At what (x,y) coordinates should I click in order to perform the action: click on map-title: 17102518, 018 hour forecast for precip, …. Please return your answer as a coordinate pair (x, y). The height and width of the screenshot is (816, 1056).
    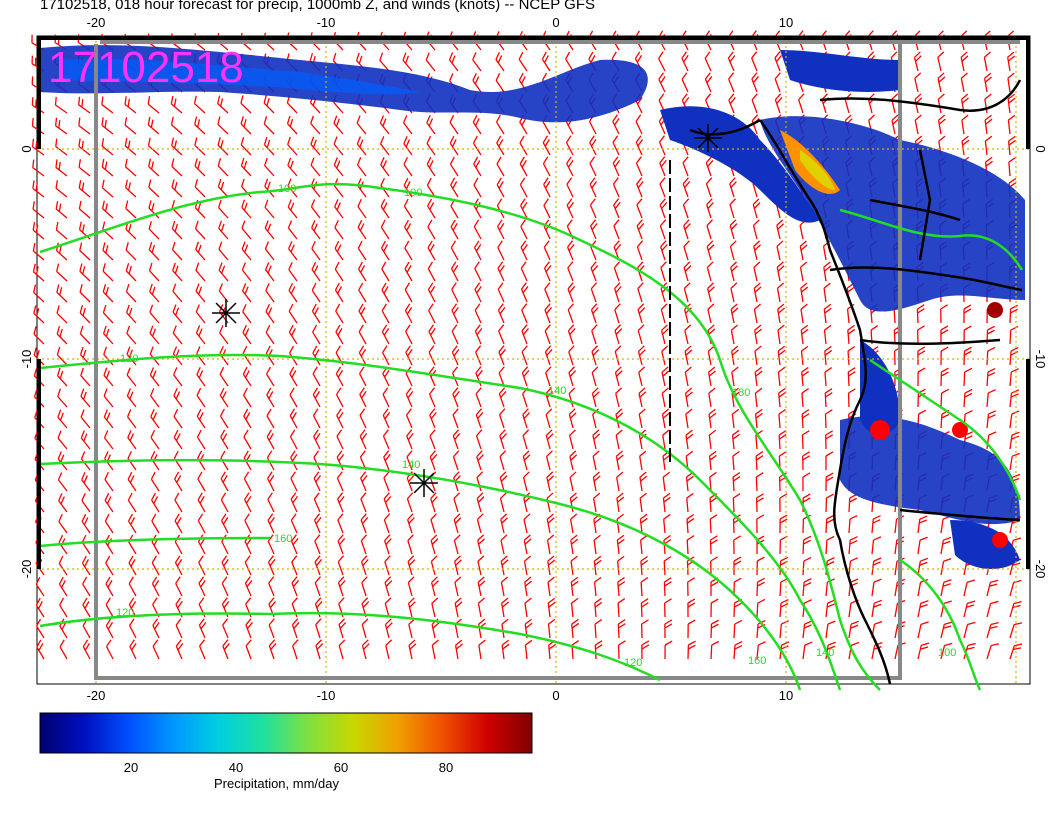
    Looking at the image, I should click on (317, 6).